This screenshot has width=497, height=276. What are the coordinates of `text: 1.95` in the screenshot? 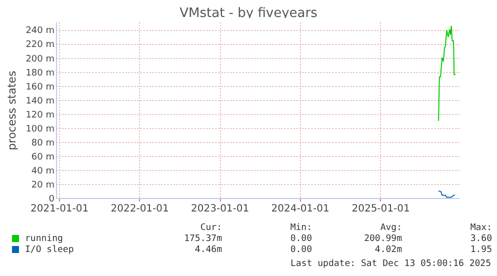 It's located at (480, 250).